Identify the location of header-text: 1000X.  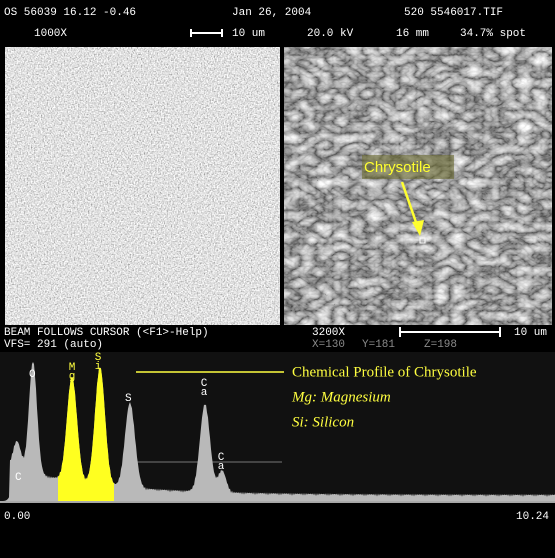
(50, 34).